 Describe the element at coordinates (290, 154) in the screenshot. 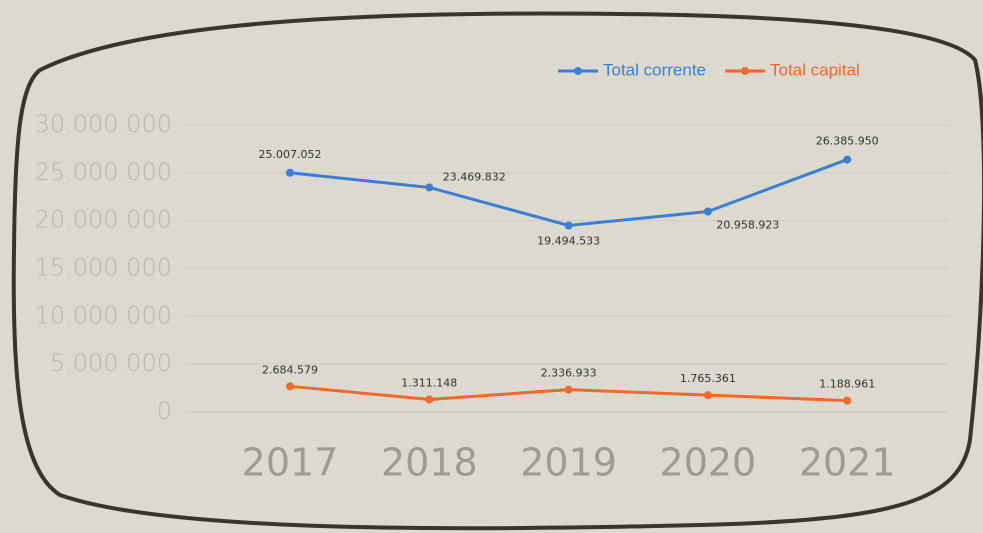

I see `data-label: 25.007.052` at that location.